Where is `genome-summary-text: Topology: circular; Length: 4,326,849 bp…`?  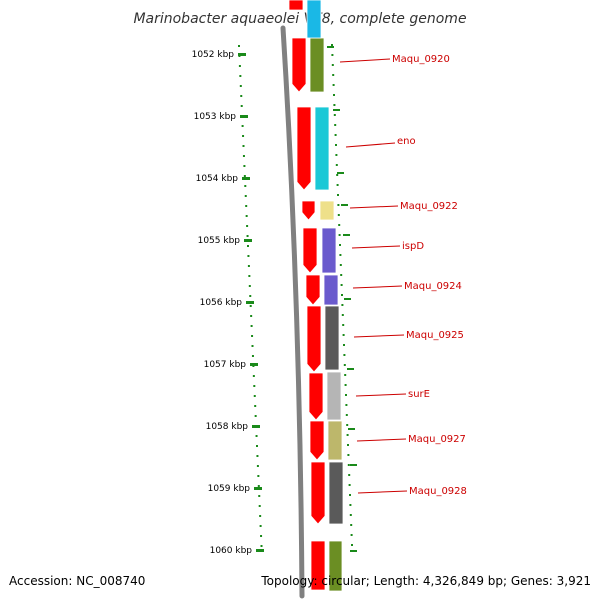
genome-summary-text: Topology: circular; Length: 4,326,849 bp… is located at coordinates (426, 581).